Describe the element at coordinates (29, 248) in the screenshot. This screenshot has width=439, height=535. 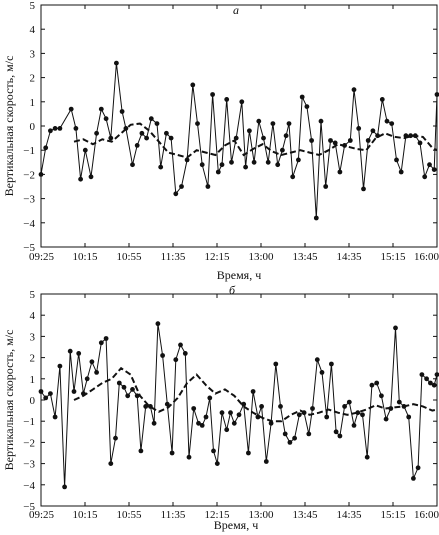
I see `y-tick-label: −5` at that location.